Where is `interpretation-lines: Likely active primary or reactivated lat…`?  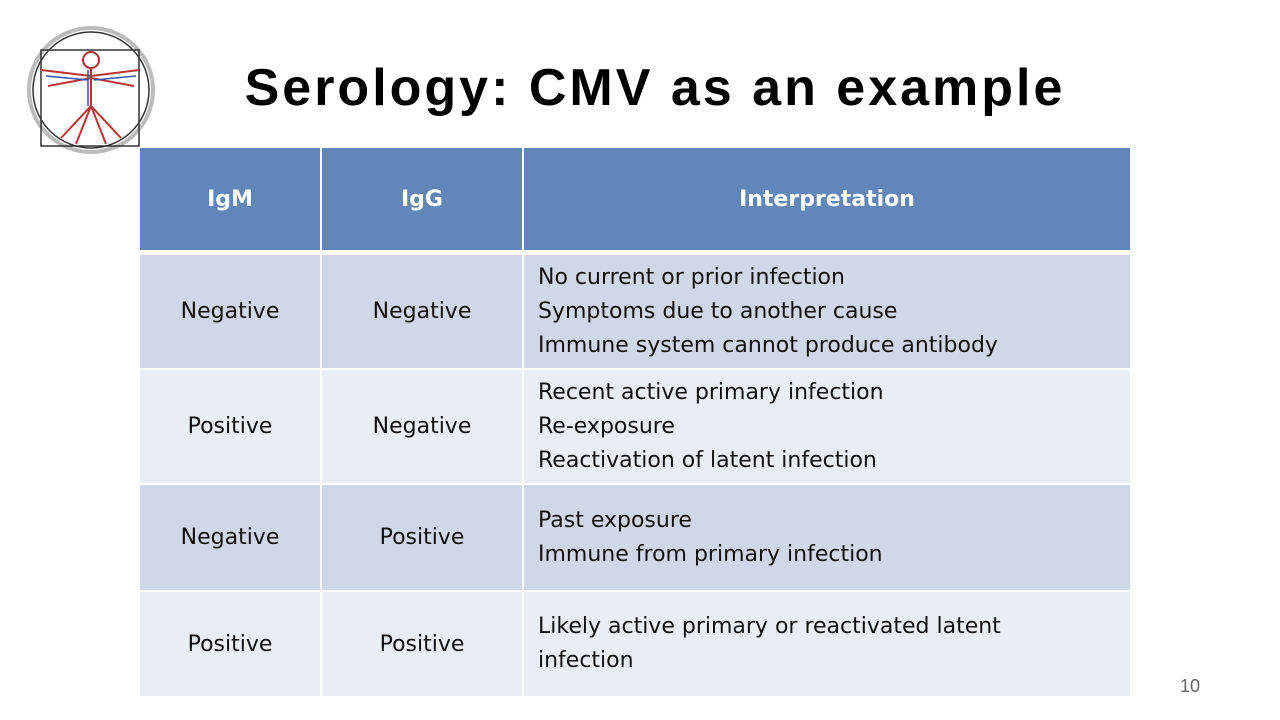 interpretation-lines: Likely active primary or reactivated lat… is located at coordinates (789, 644).